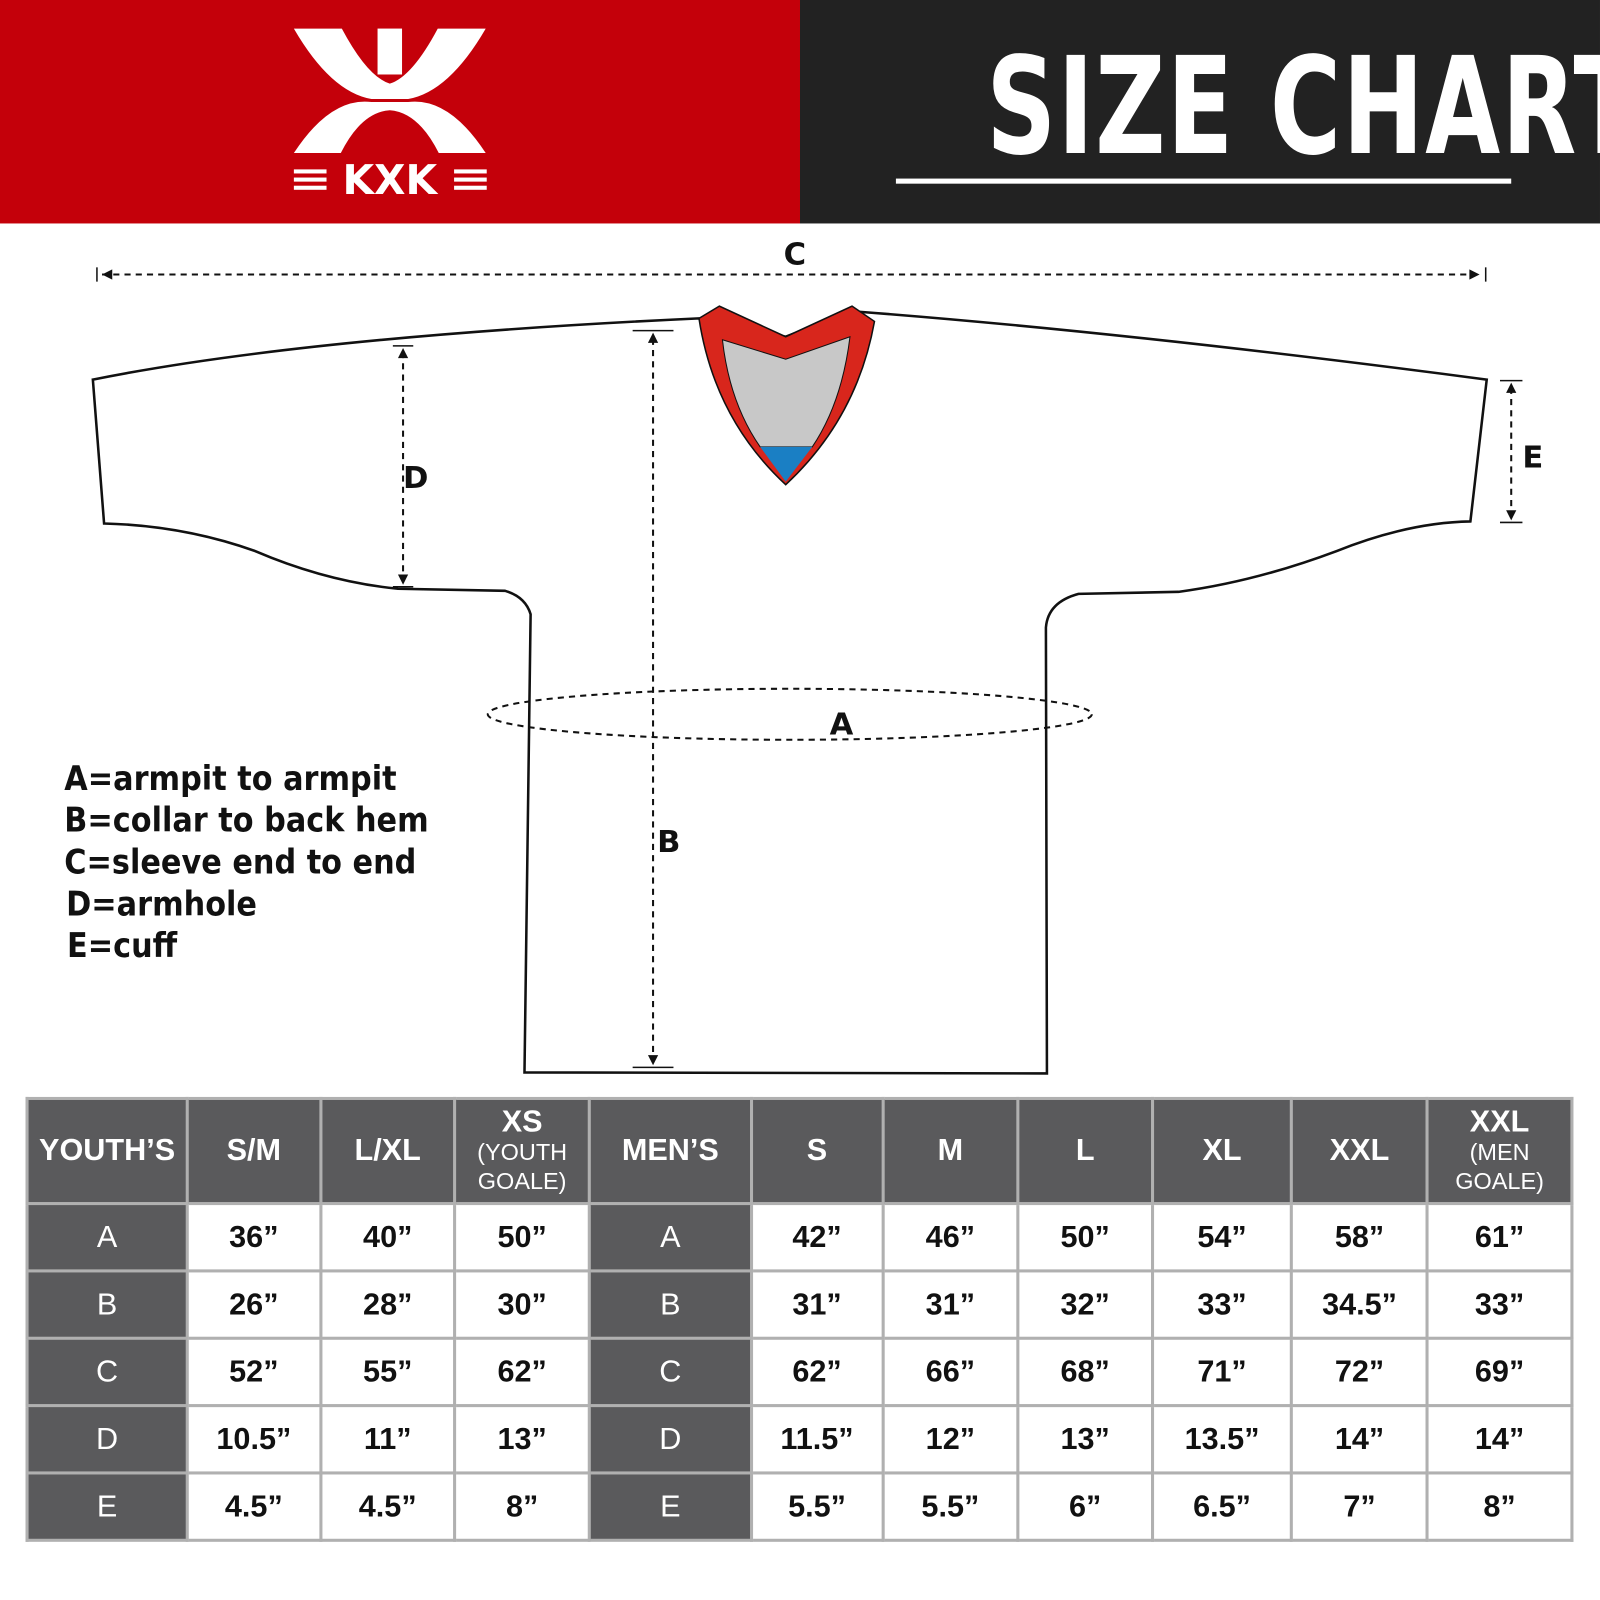 The height and width of the screenshot is (1600, 1600). Describe the element at coordinates (817, 1237) in the screenshot. I see `table-cell: 42”` at that location.